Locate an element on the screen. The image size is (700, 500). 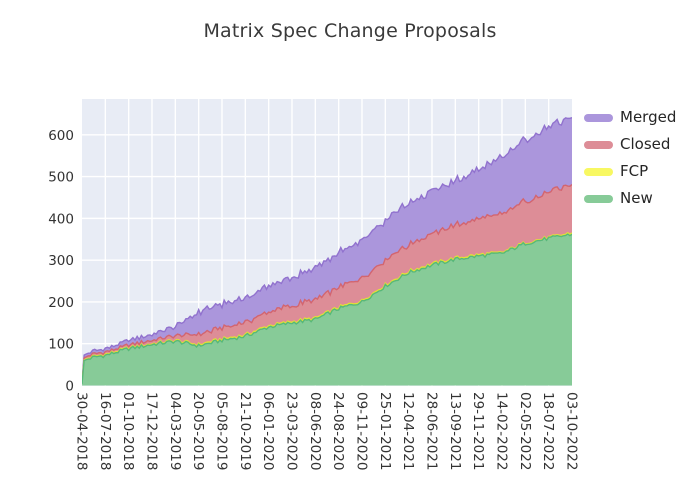
x-tick-label: 13-09-2021 is located at coordinates (455, 431).